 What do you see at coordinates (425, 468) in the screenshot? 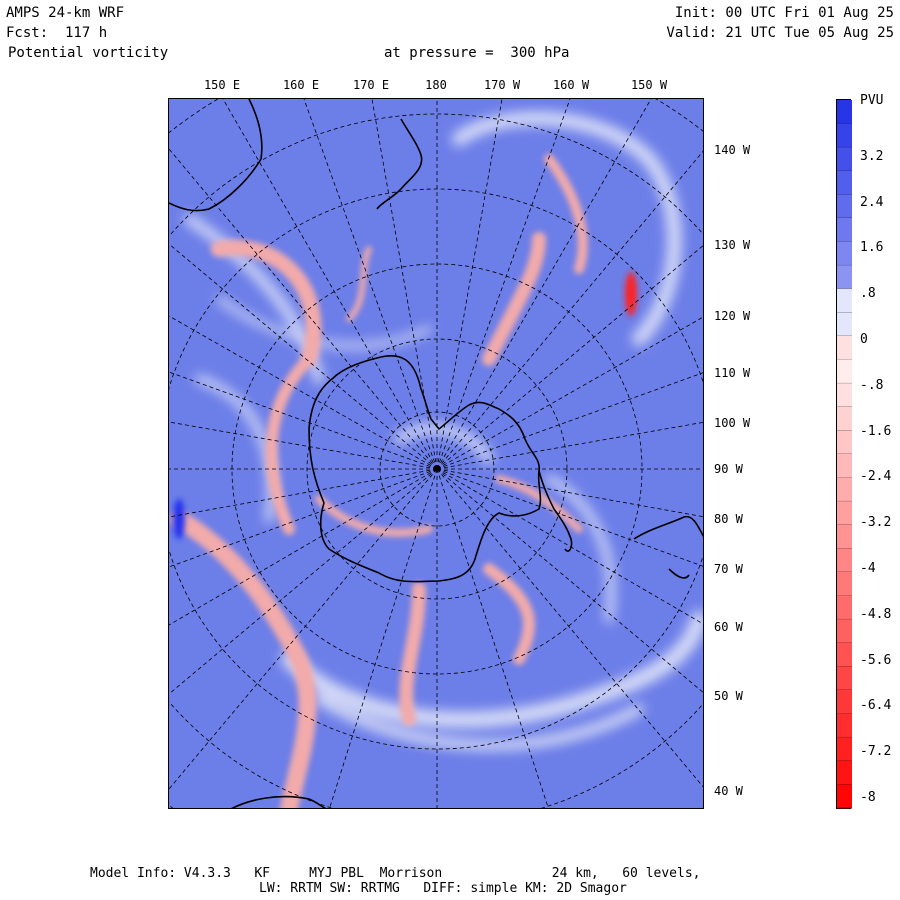
I see `antarctica-coast` at bounding box center [425, 468].